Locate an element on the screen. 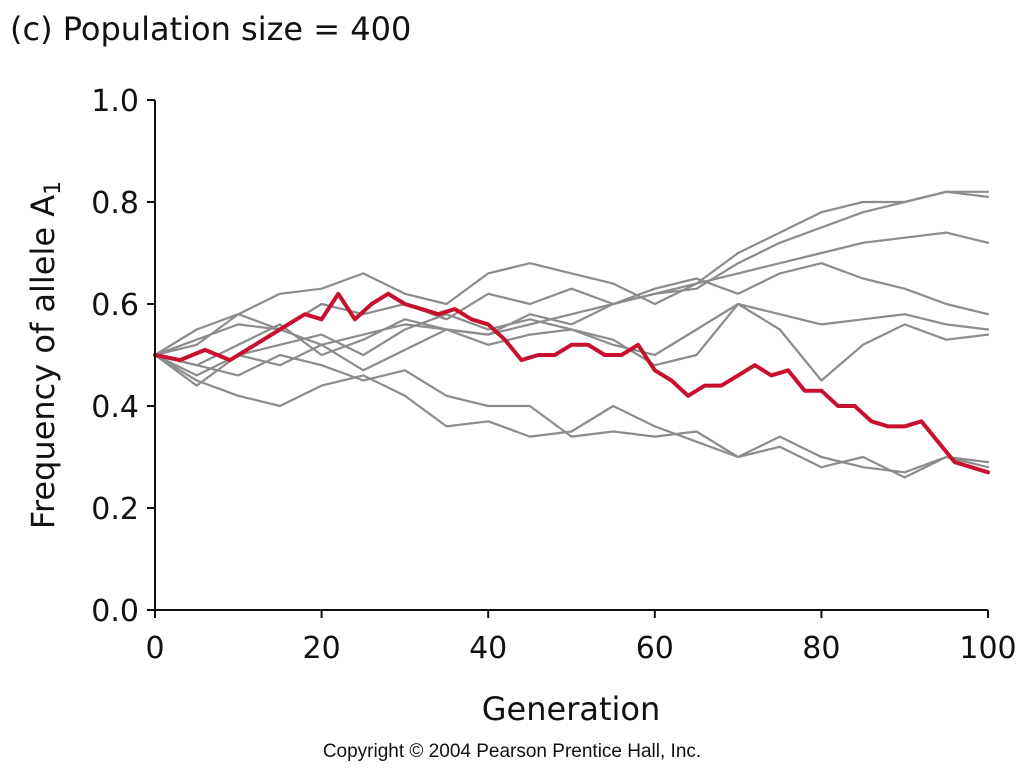 The width and height of the screenshot is (1024, 768). y-tick-label: 0.0 is located at coordinates (115, 611).